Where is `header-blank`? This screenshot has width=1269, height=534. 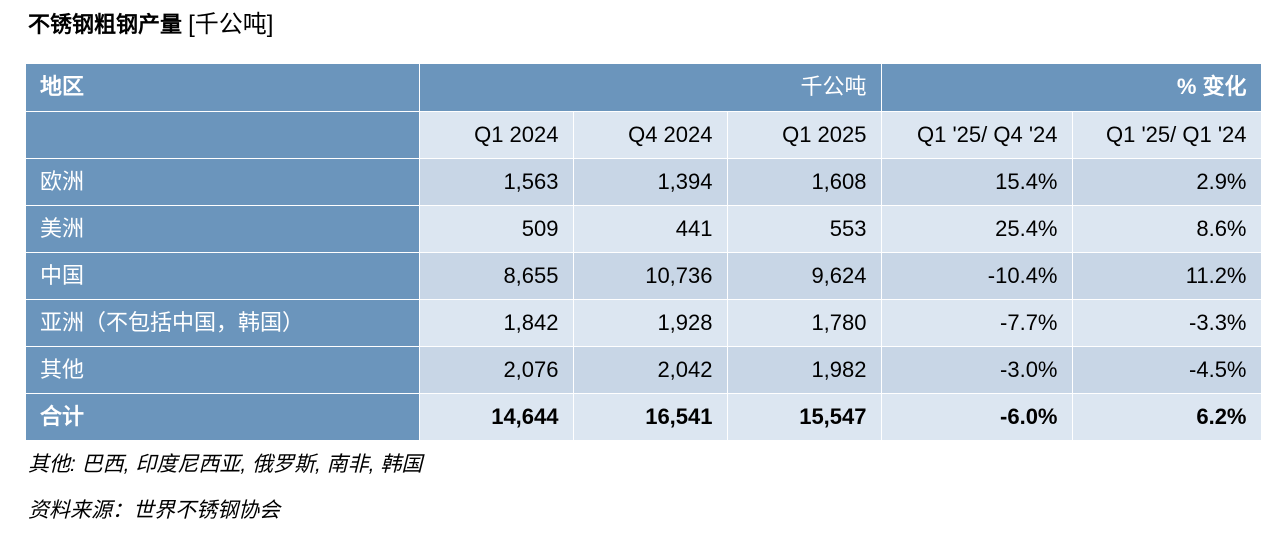 header-blank is located at coordinates (223, 135).